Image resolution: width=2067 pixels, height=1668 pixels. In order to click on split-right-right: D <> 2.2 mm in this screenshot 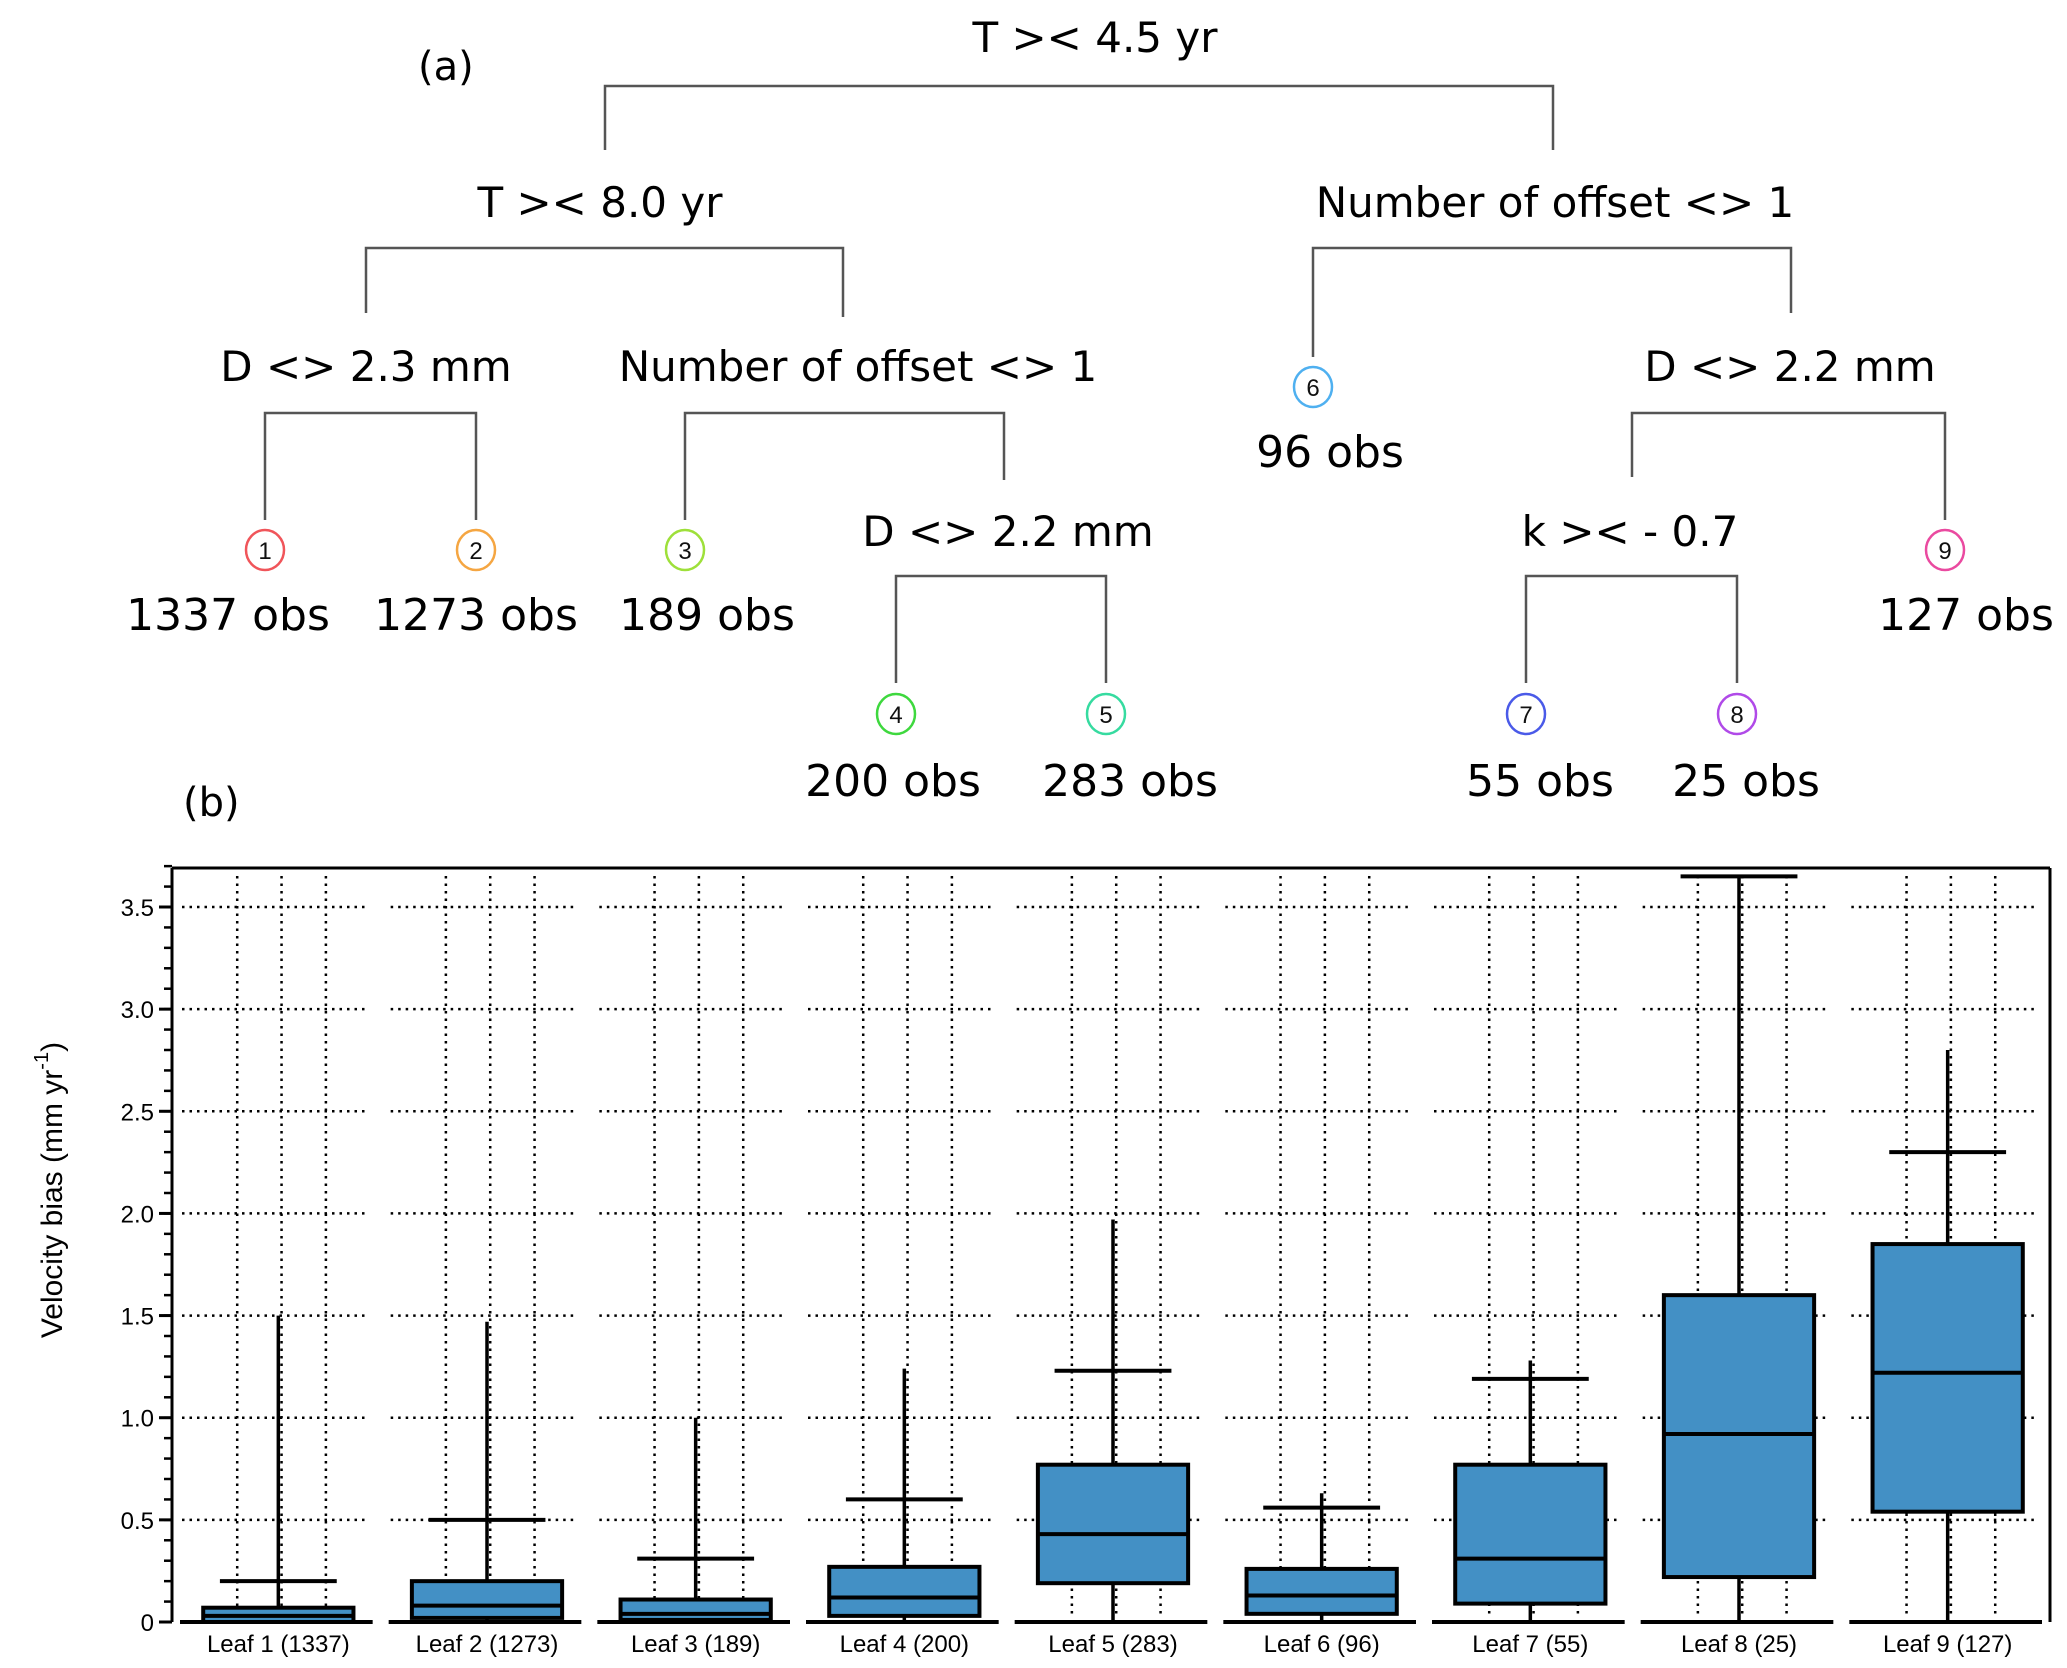, I will do `click(1789, 366)`.